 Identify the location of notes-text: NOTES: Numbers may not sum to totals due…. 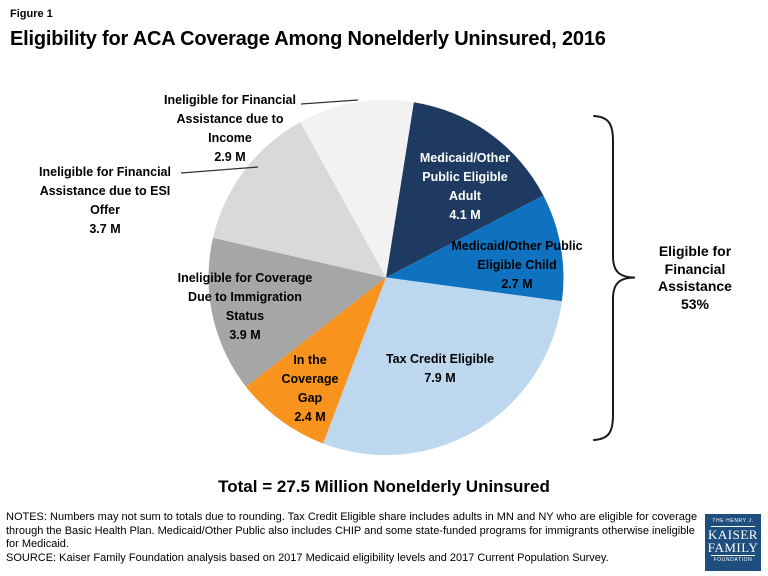
(352, 530).